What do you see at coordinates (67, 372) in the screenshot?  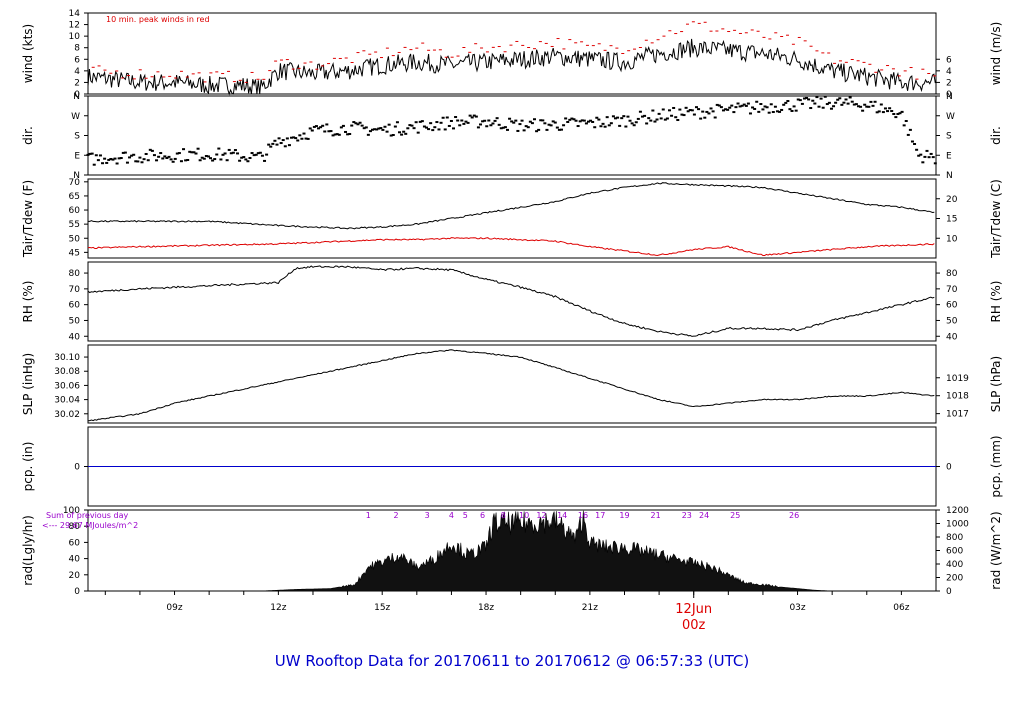 I see `y-tick-label: 30.08` at bounding box center [67, 372].